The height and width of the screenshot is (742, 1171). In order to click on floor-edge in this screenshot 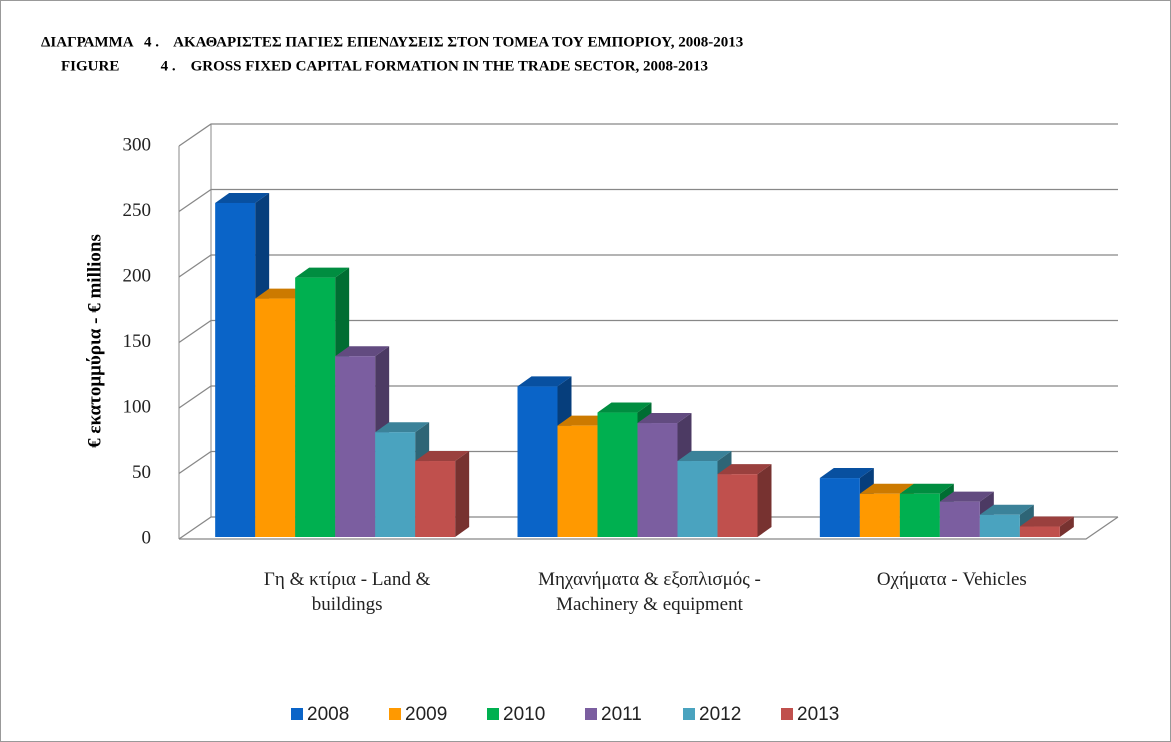, I will do `click(649, 528)`.